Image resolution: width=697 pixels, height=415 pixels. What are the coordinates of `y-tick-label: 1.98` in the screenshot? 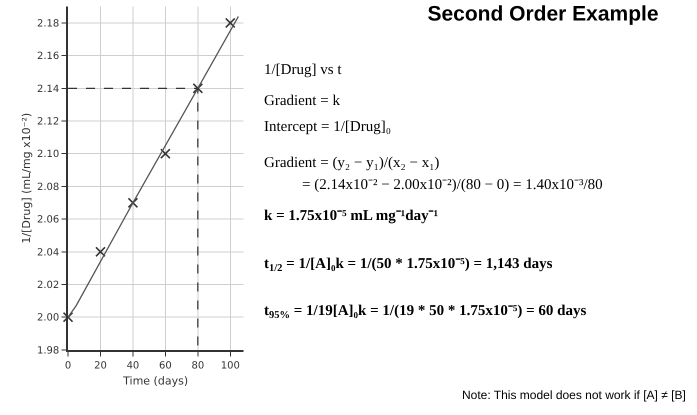 It's located at (48, 350).